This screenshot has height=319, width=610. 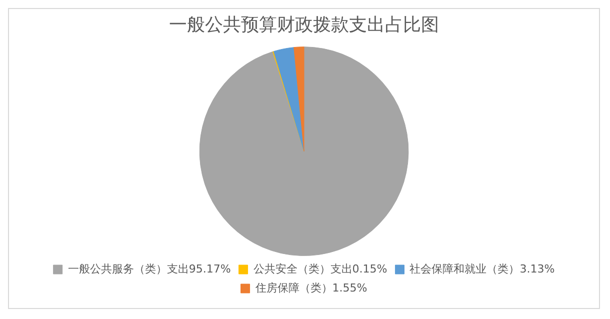 What do you see at coordinates (149, 269) in the screenshot?
I see `legend-label: 一般公共服务（类）支出95.17%` at bounding box center [149, 269].